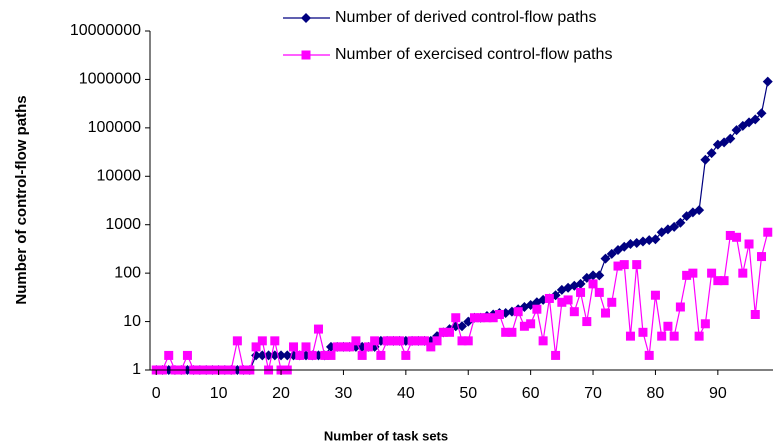 This screenshot has height=447, width=773. Describe the element at coordinates (105, 30) in the screenshot. I see `y-tick-label: 10000000` at that location.